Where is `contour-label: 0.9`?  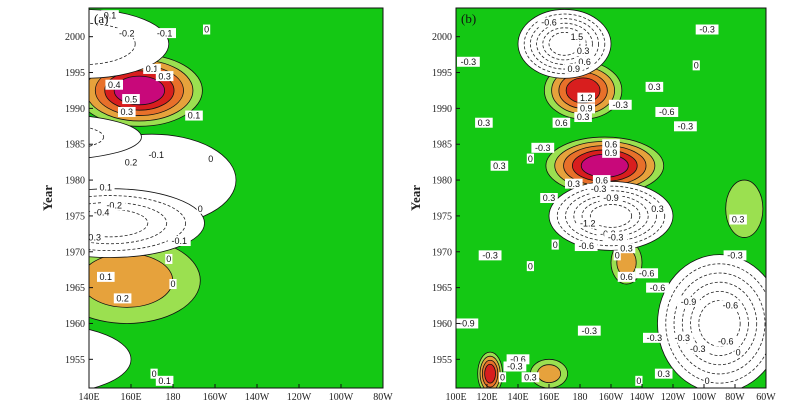 contour-label: 0.9 is located at coordinates (574, 69).